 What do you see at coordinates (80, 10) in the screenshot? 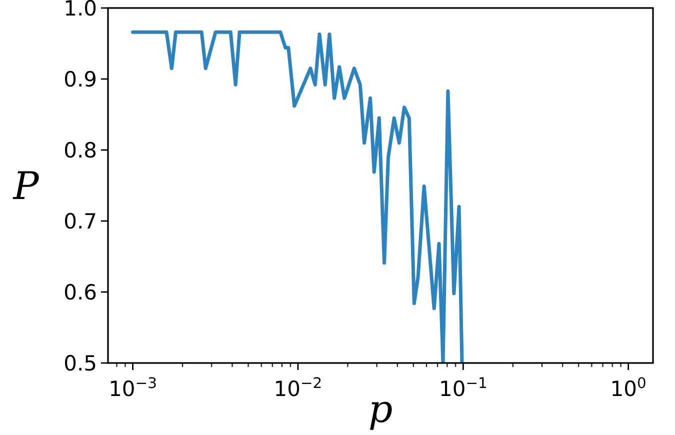
I see `y-tick-label: 1.0` at bounding box center [80, 10].